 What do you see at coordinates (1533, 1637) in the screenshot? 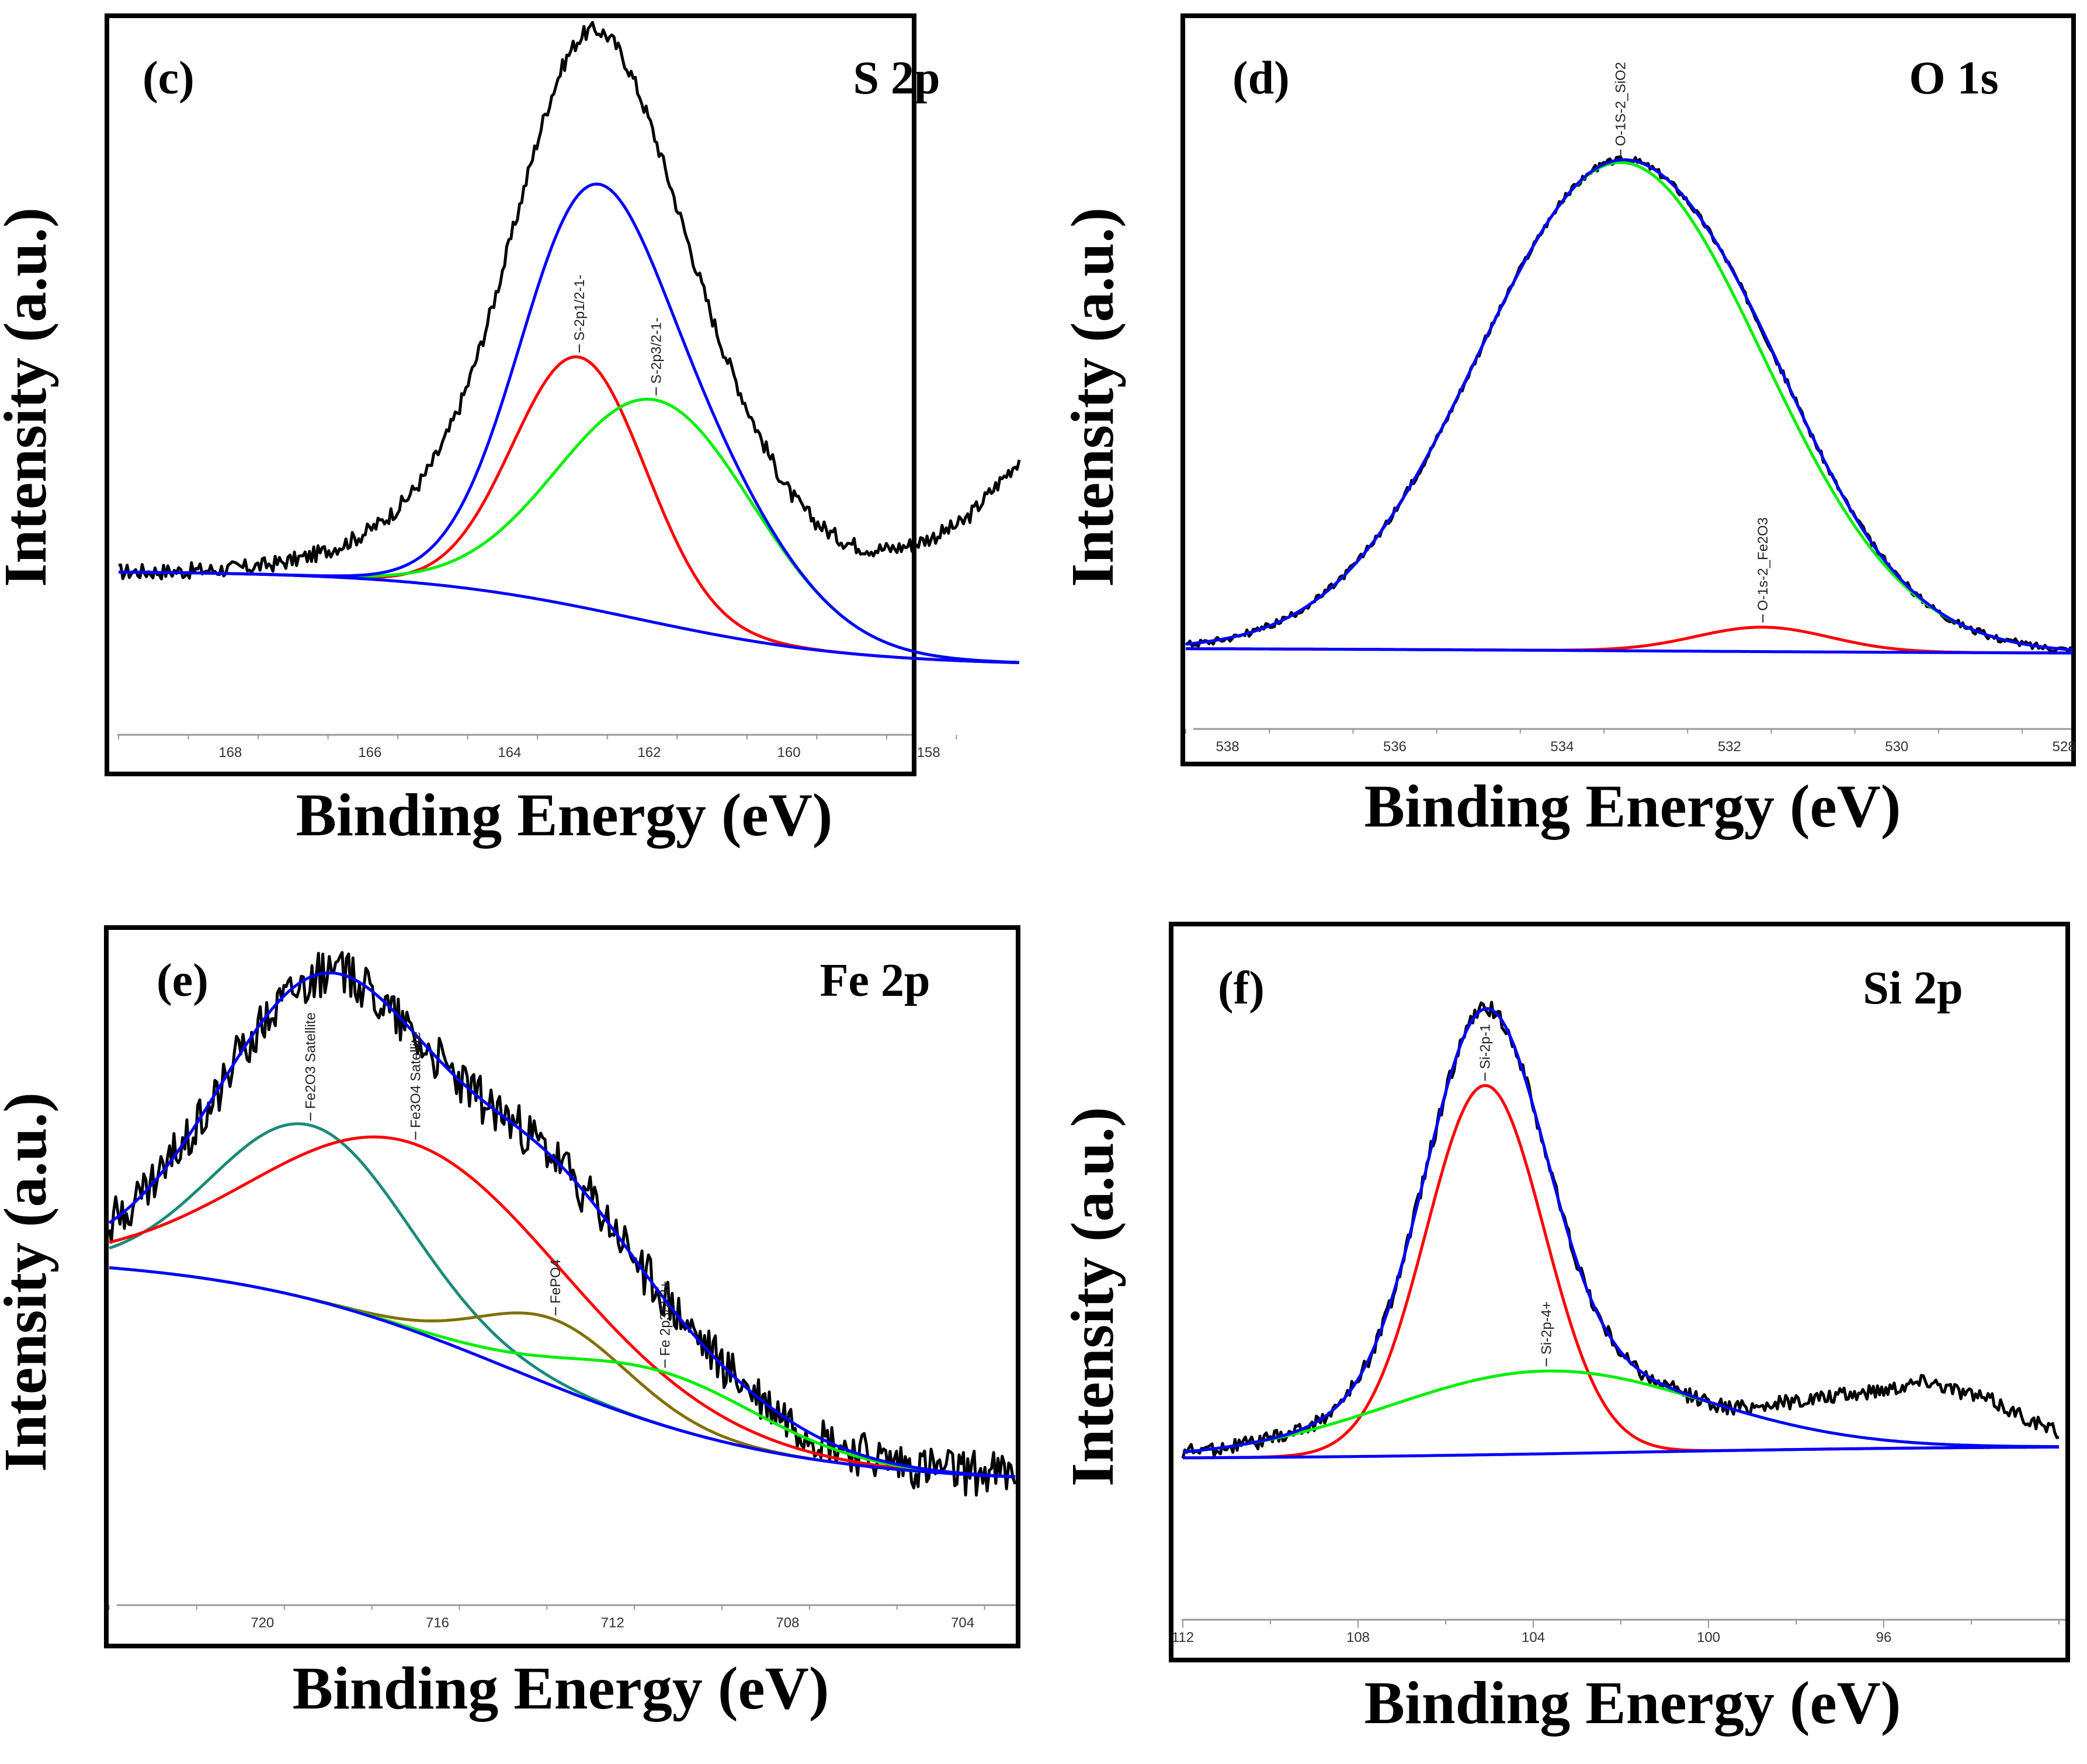
I see `x-tick-label: 104` at bounding box center [1533, 1637].